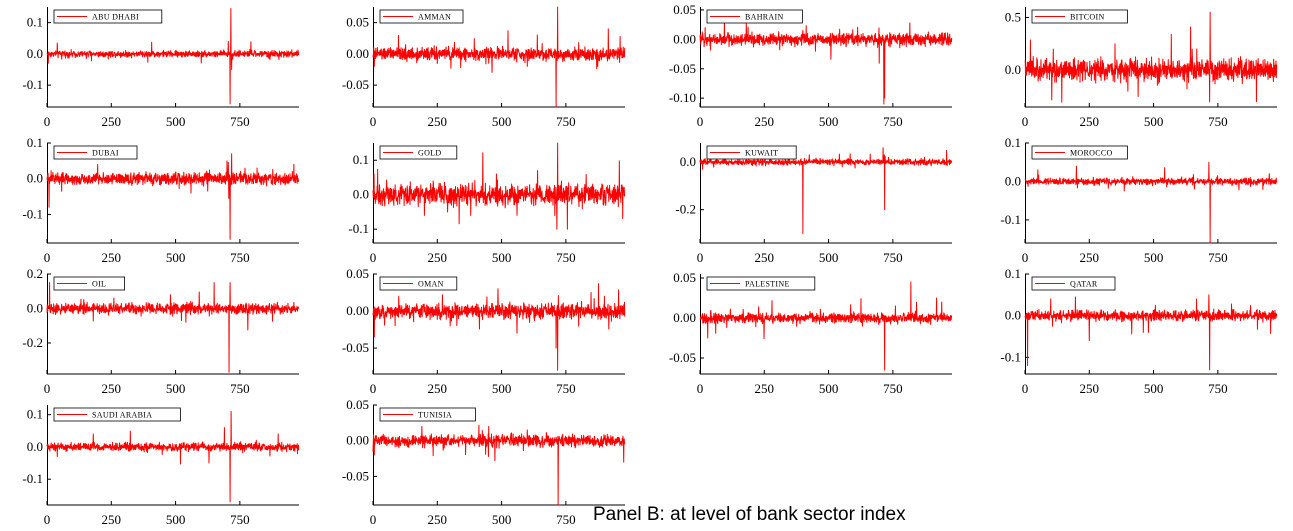 This screenshot has height=531, width=1293. I want to click on legend-label: GOLD, so click(429, 153).